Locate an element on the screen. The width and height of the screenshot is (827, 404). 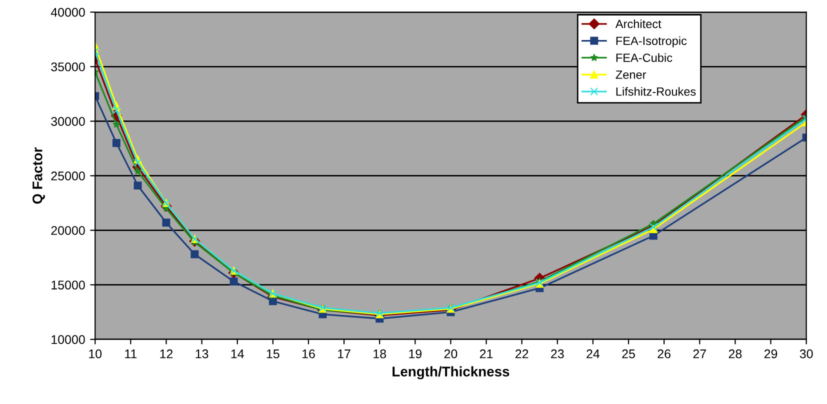
y-tick-label: 40000 is located at coordinates (67, 12).